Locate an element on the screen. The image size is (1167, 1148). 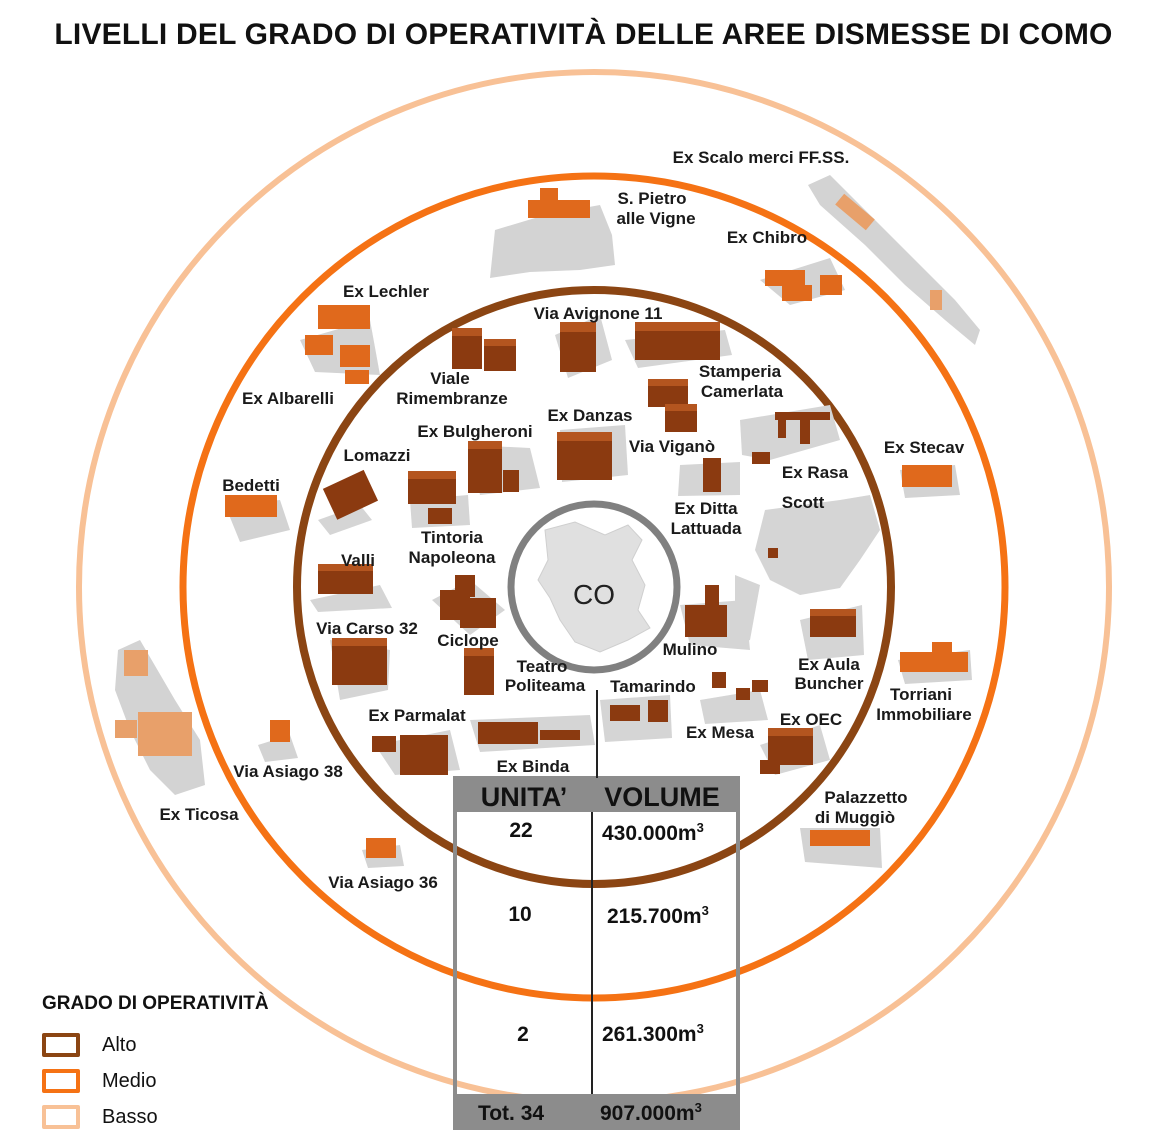
label-ex-ditta-lattuada: Ex Ditta Lattuada is located at coordinates (706, 518).